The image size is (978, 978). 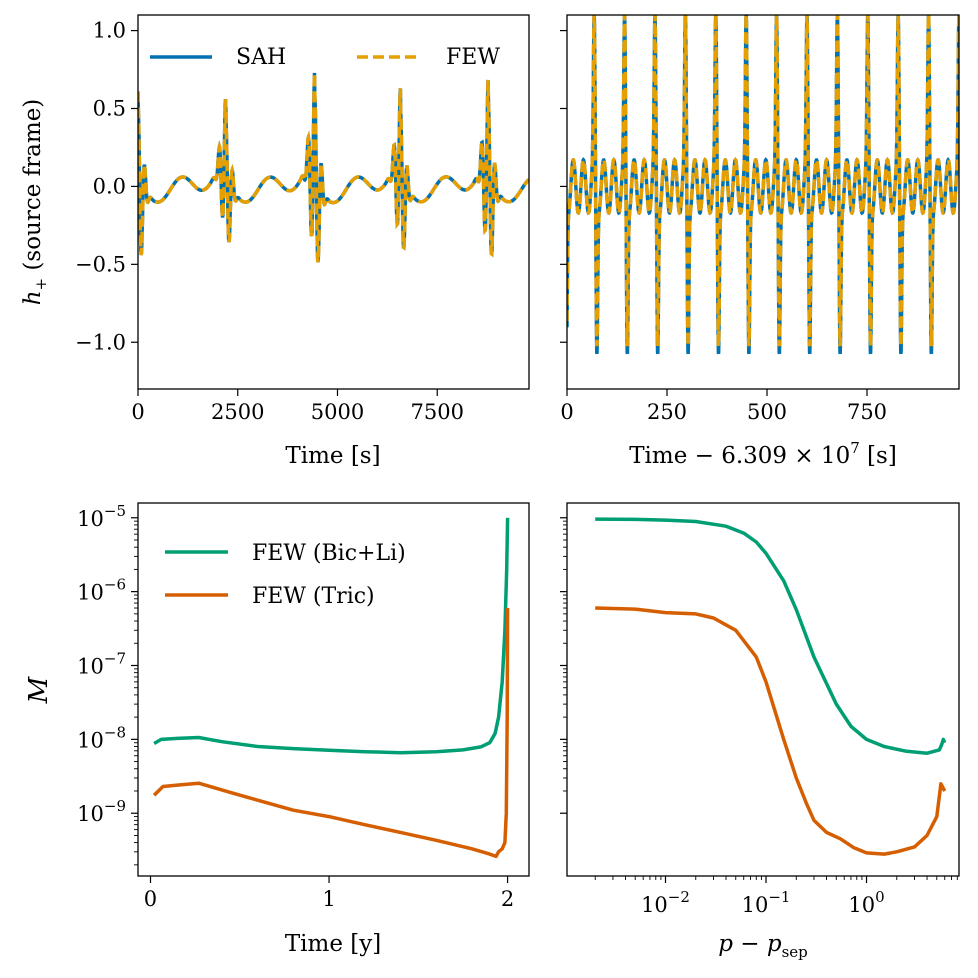 I want to click on y-axis-label-h: h, so click(x=33, y=297).